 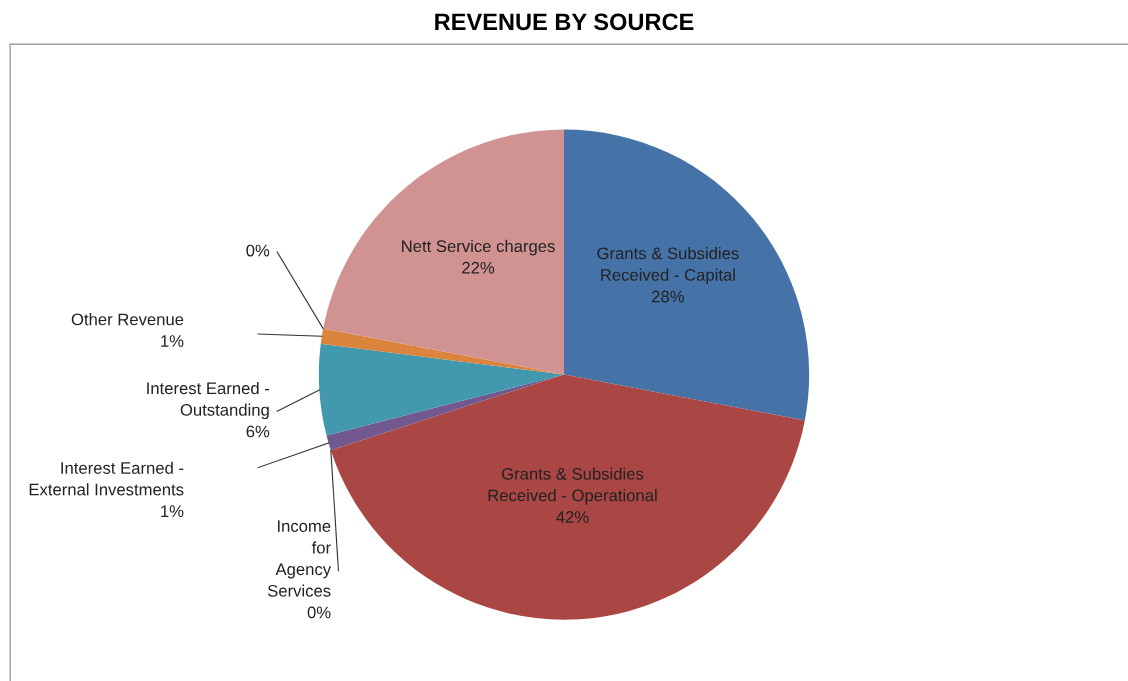 I want to click on slice-label: Grants & Subsidies Received - Operational, so click(x=572, y=486).